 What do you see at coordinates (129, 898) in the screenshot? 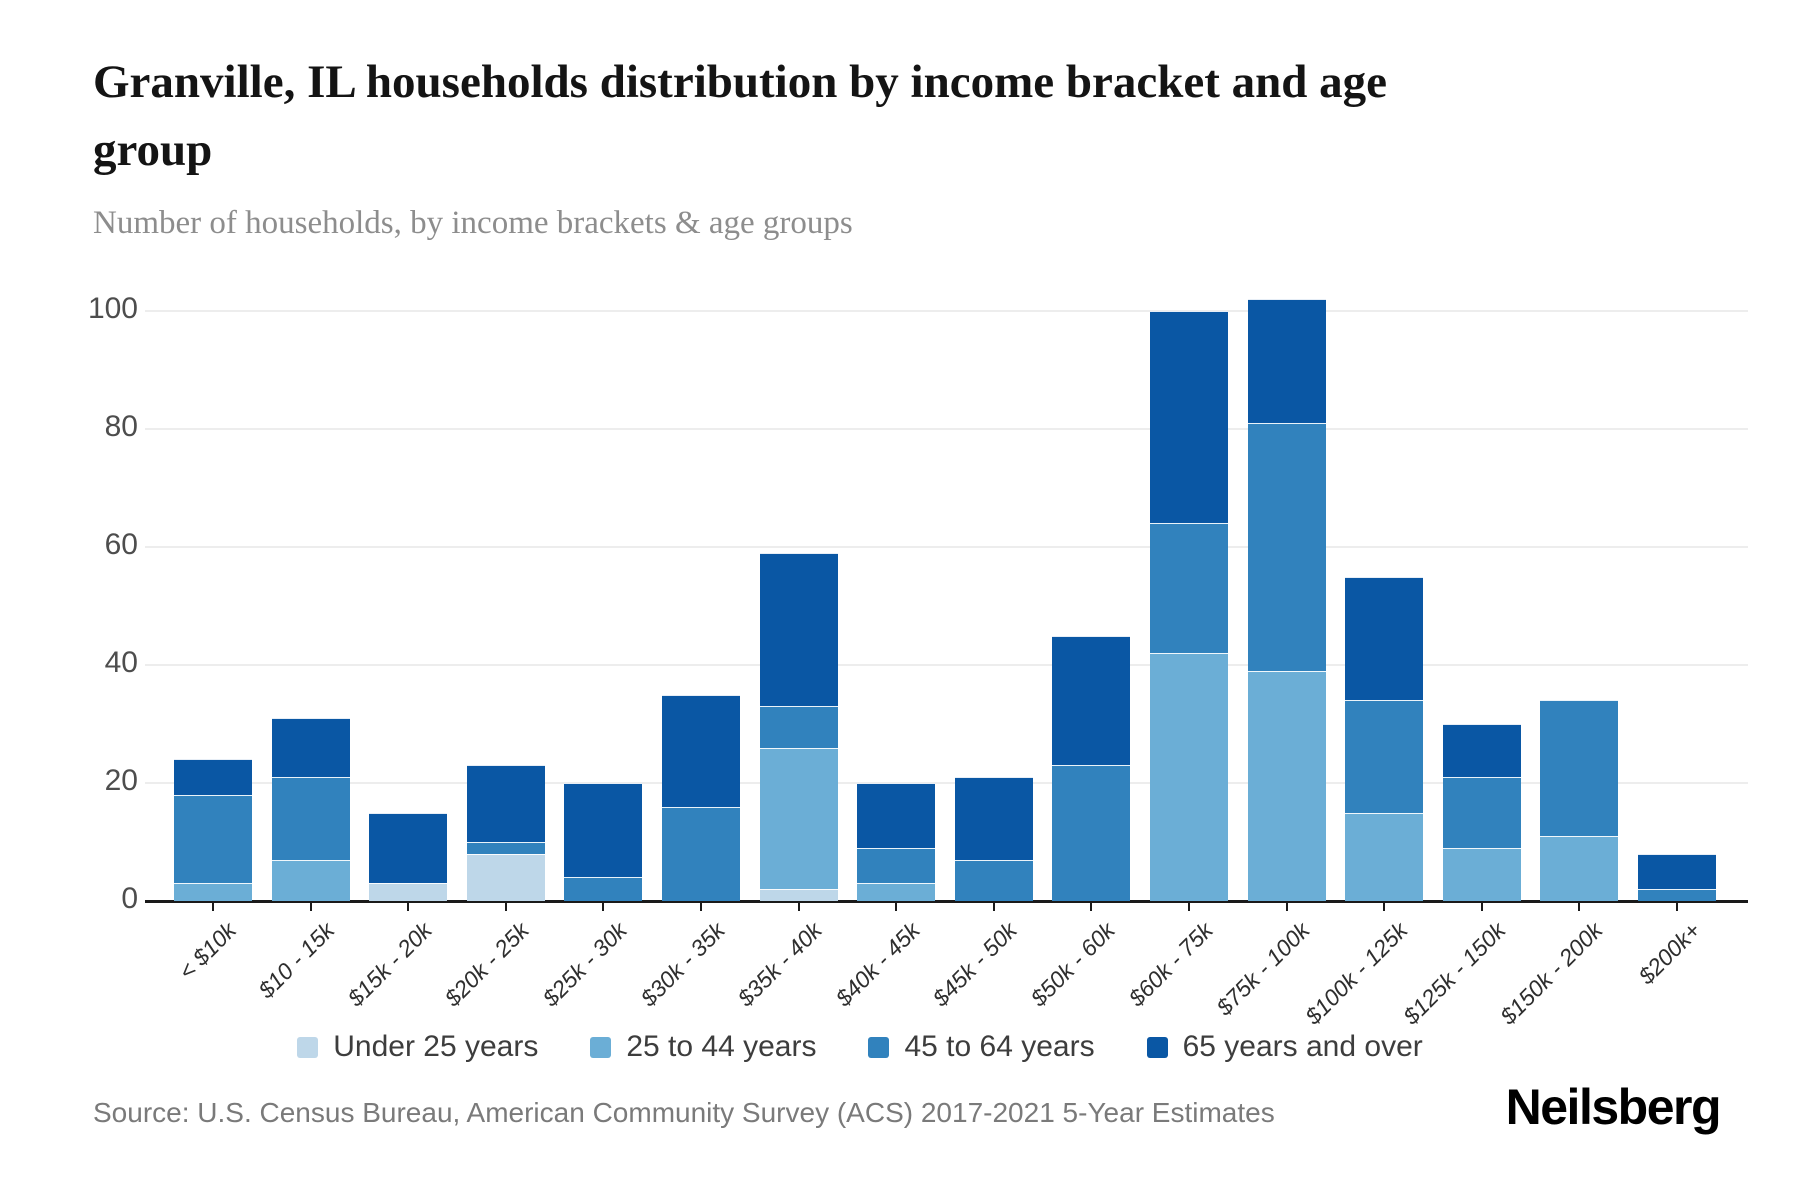
I see `y-tick-label: 0` at bounding box center [129, 898].